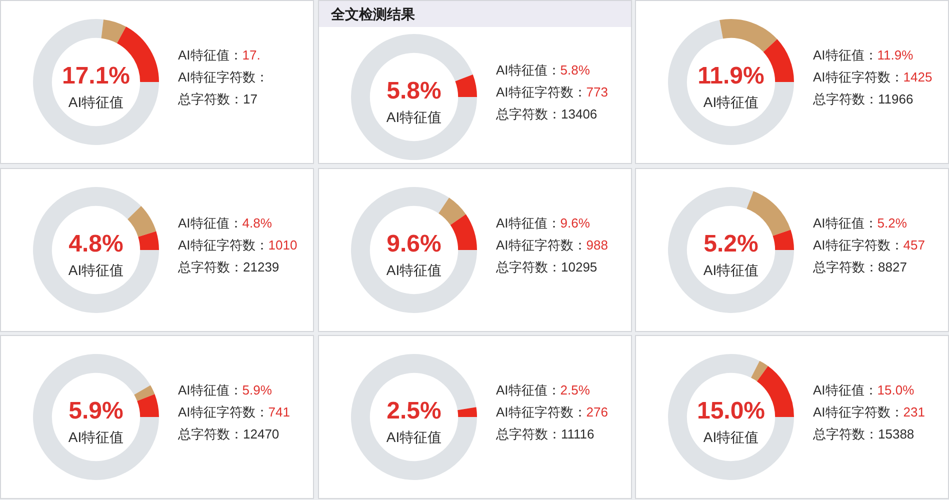  Describe the element at coordinates (223, 77) in the screenshot. I see `text: AI特征字符数：` at that location.